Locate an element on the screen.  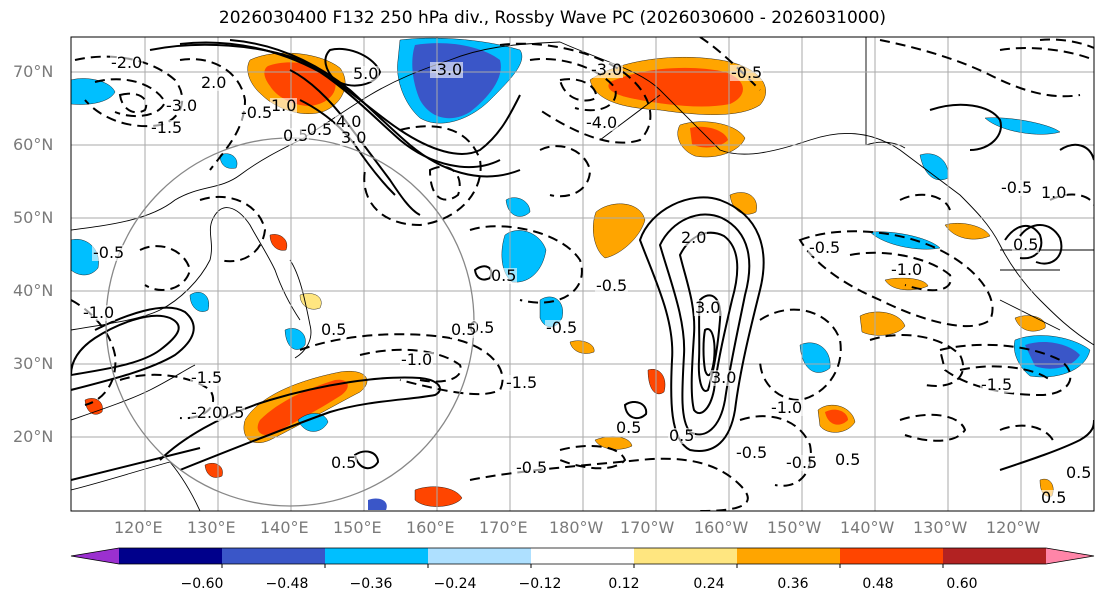
lon-label: 150°E is located at coordinates (357, 527).